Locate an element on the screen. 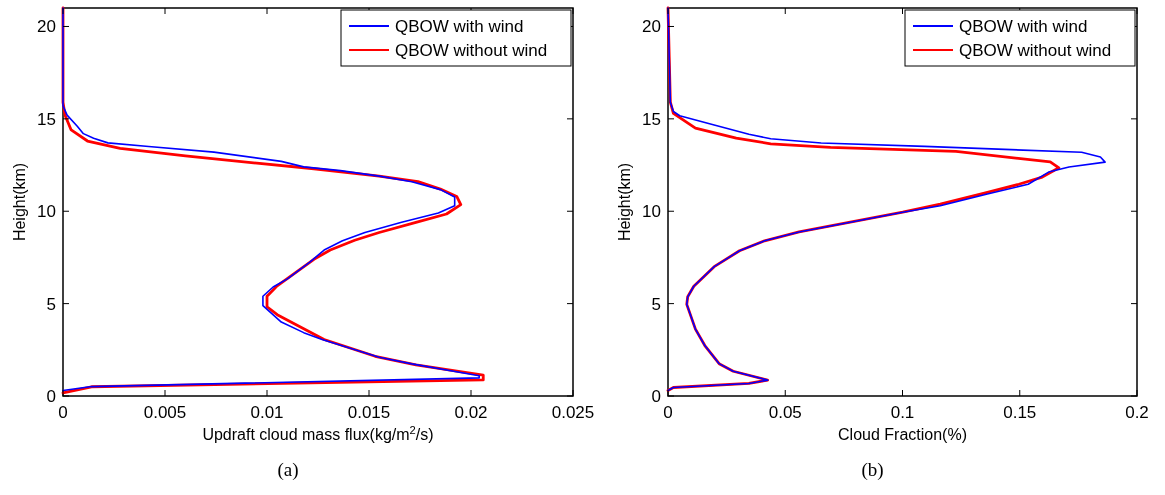  x-tick-label: 0.2 is located at coordinates (1137, 412).